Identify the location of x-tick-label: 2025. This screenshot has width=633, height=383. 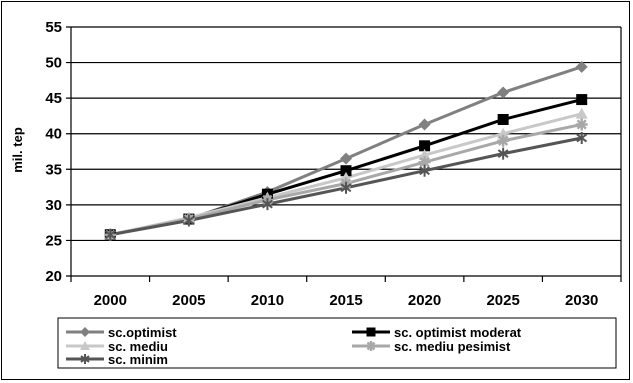
(502, 300).